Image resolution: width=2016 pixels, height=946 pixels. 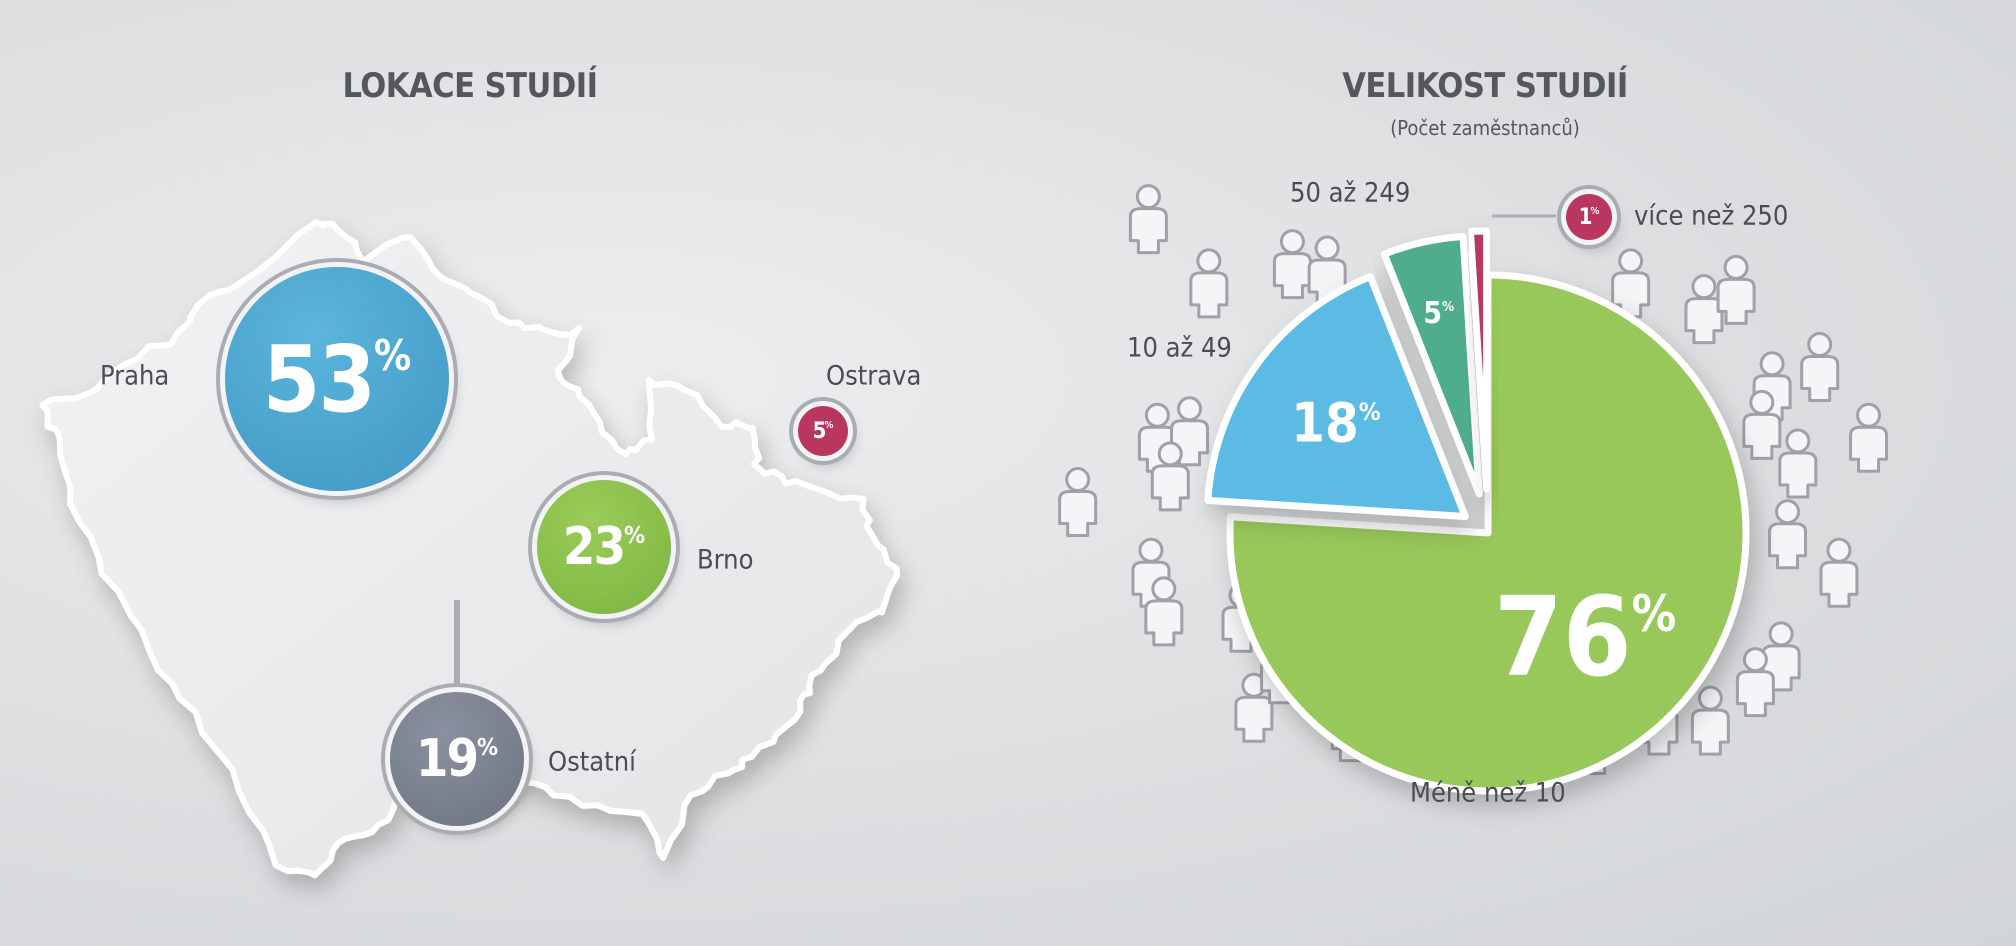 I want to click on label-praha: Praha, so click(x=135, y=376).